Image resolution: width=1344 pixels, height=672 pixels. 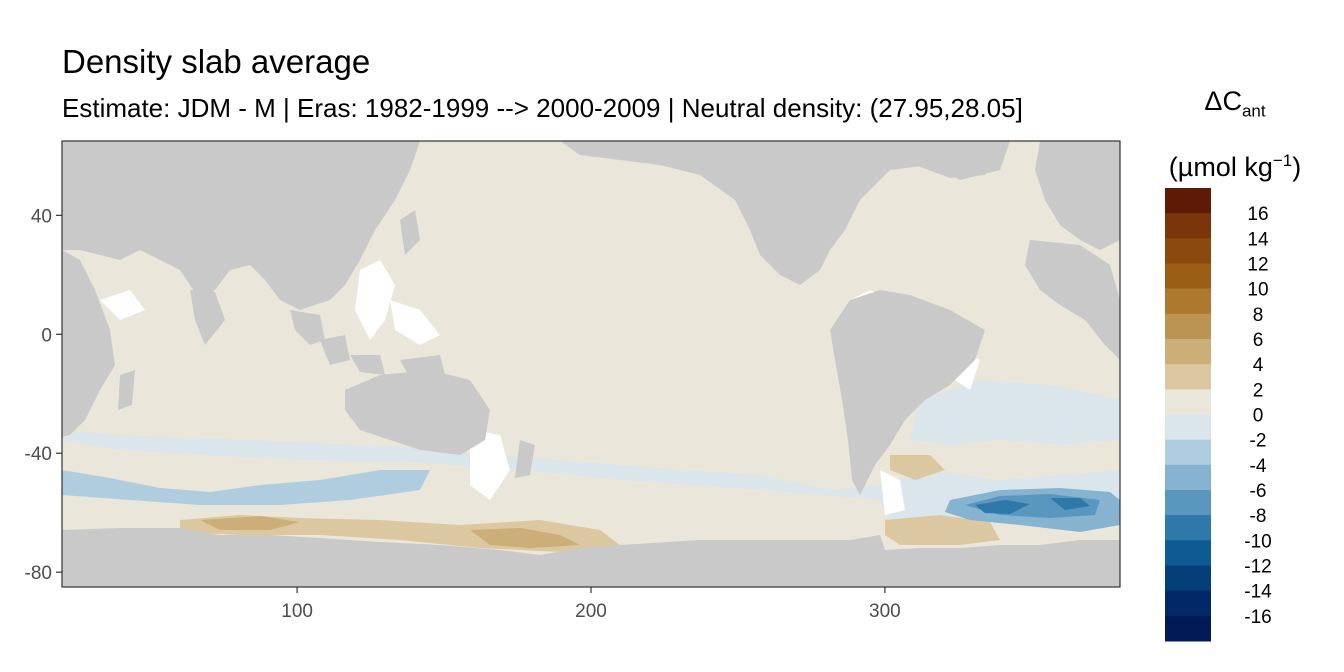 I want to click on legend-label: 4, so click(x=1258, y=365).